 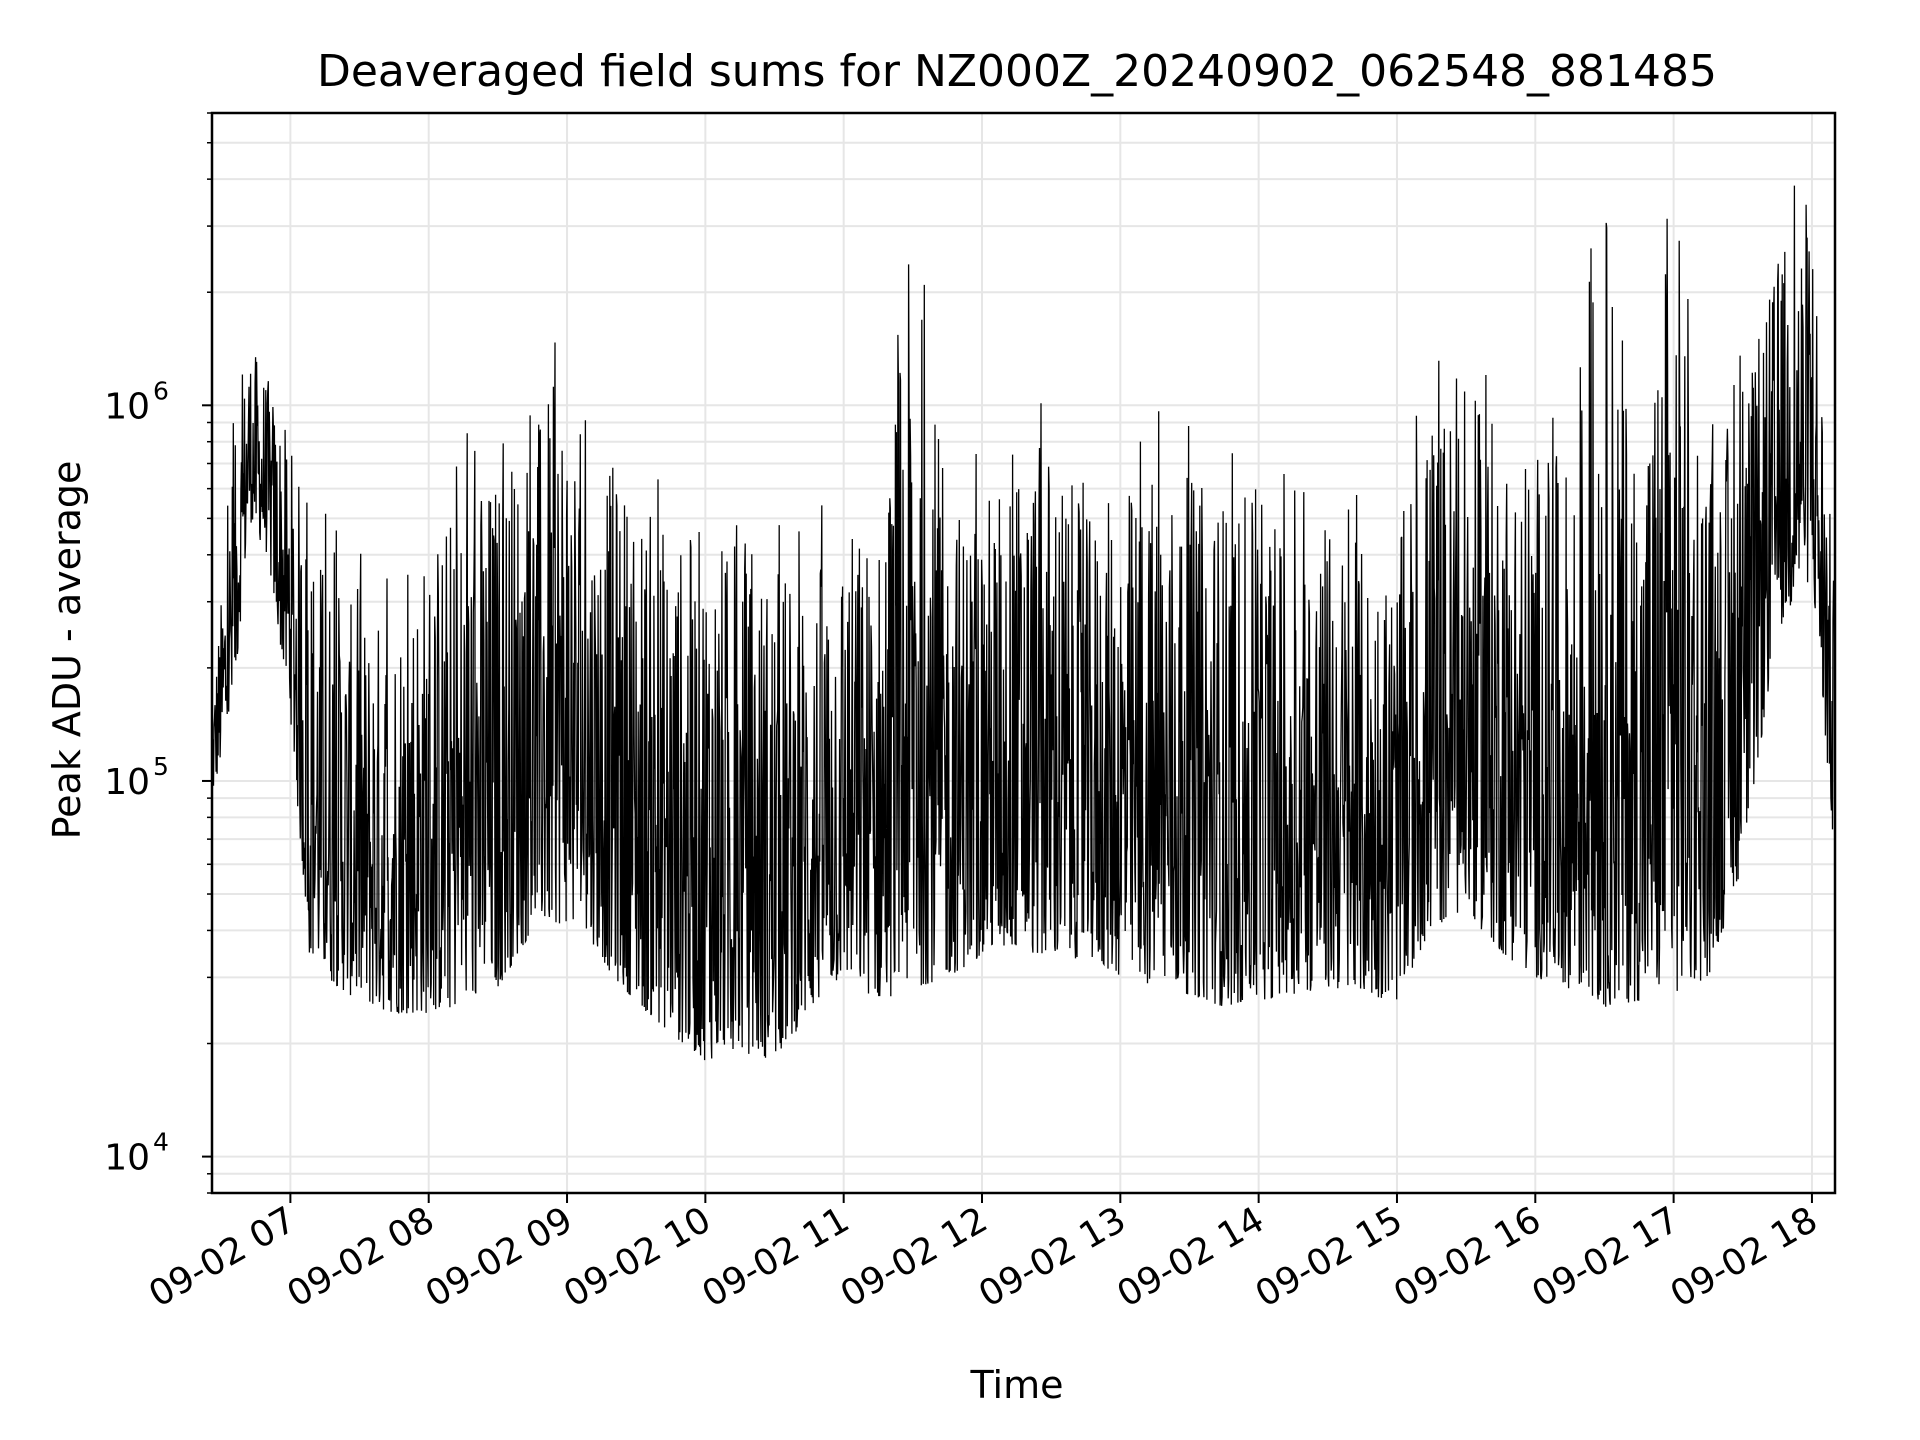 I want to click on y-tick-label-exponent: 4, so click(x=161, y=1142).